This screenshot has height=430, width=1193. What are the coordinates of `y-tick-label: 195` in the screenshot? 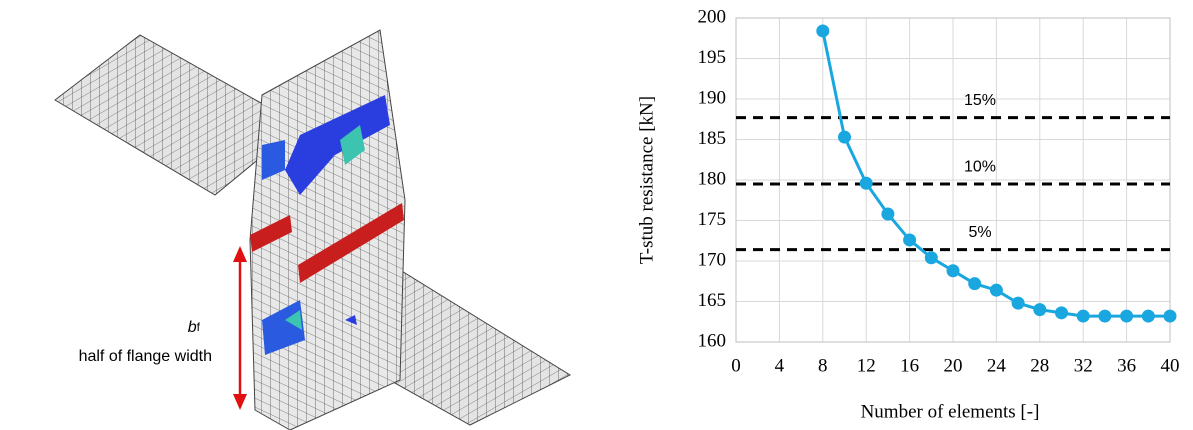 It's located at (712, 57).